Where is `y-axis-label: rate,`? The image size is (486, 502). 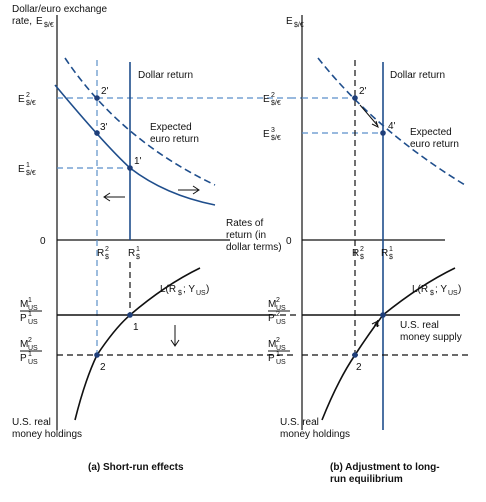 y-axis-label: rate, is located at coordinates (22, 21).